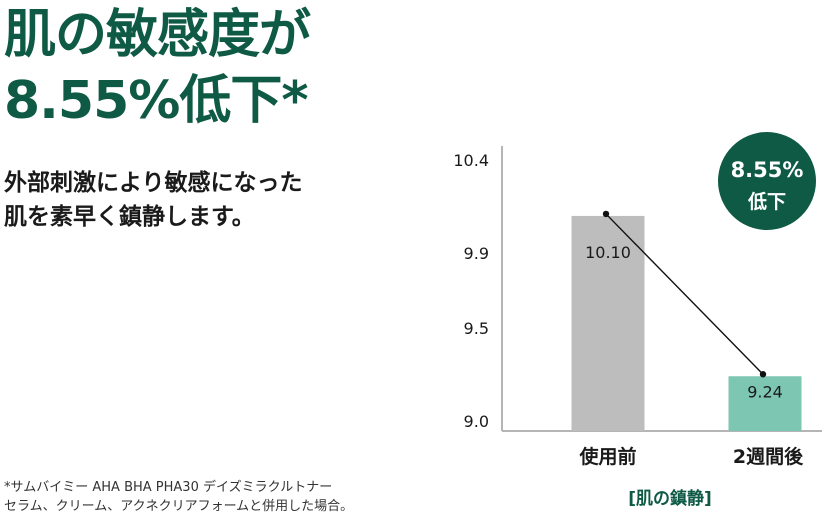  What do you see at coordinates (768, 456) in the screenshot?
I see `x-category-label-2: 2週間後` at bounding box center [768, 456].